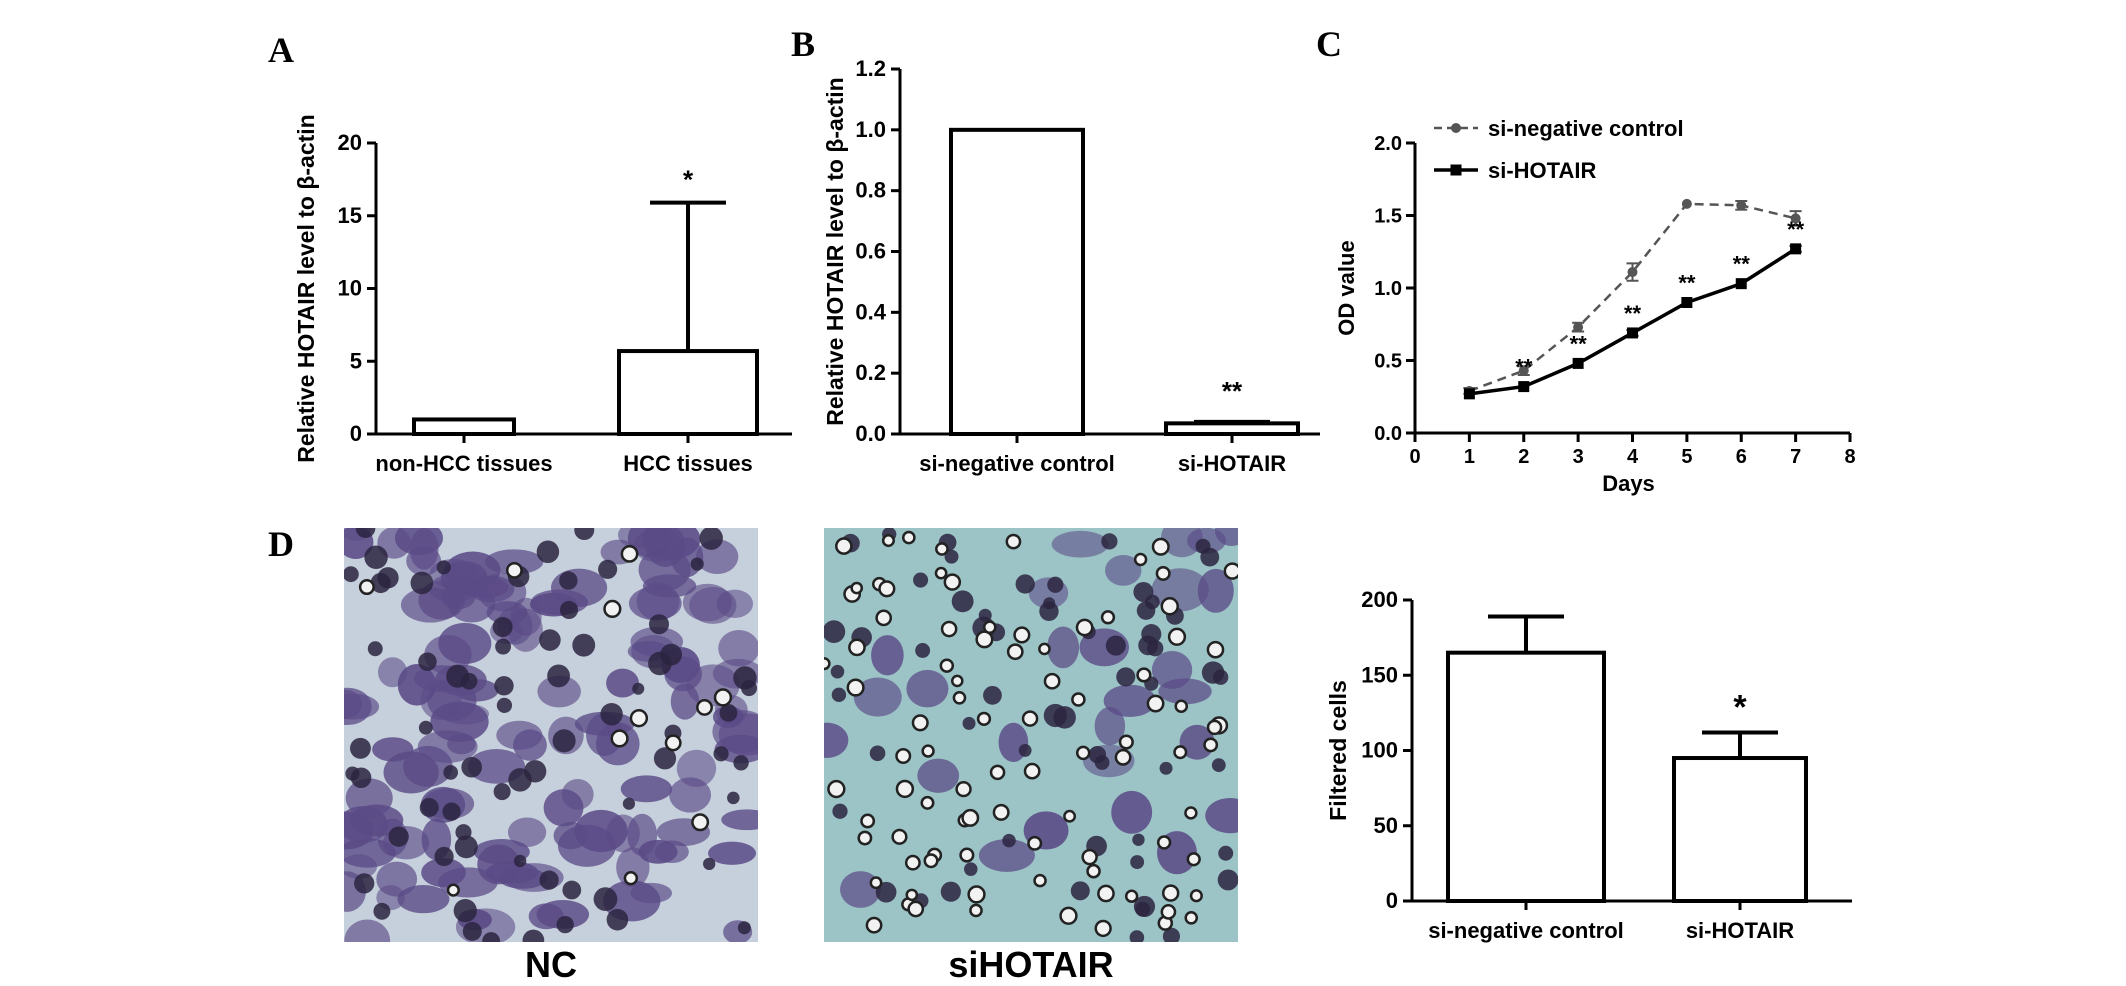 This screenshot has width=2126, height=986. What do you see at coordinates (1232, 428) in the screenshot?
I see `bar-b` at bounding box center [1232, 428].